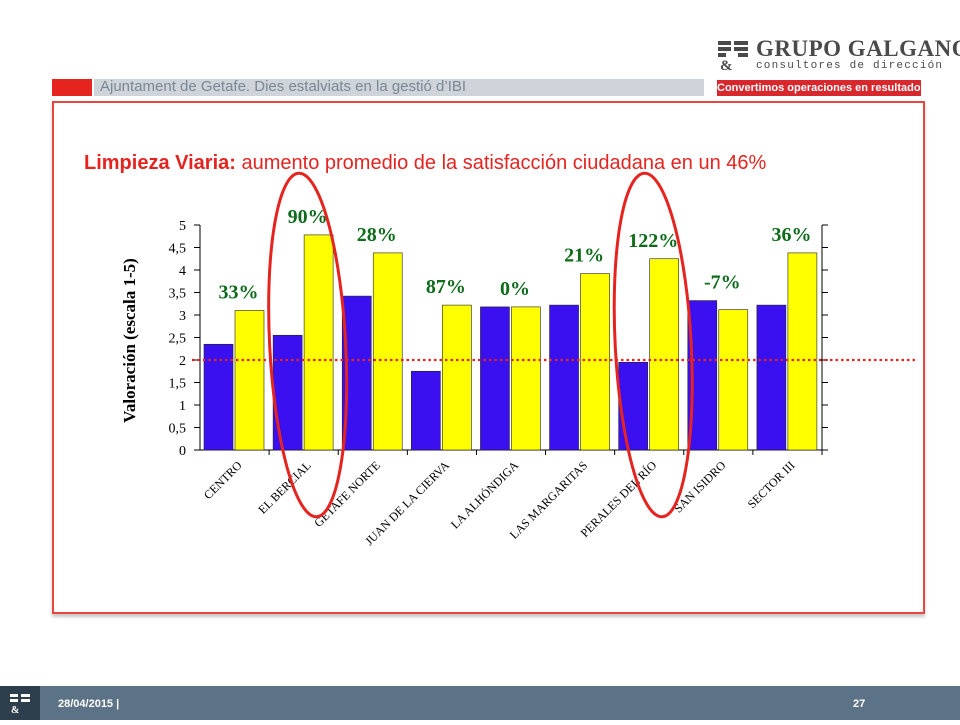 This screenshot has height=725, width=960. What do you see at coordinates (480, 703) in the screenshot?
I see `footer-bar` at bounding box center [480, 703].